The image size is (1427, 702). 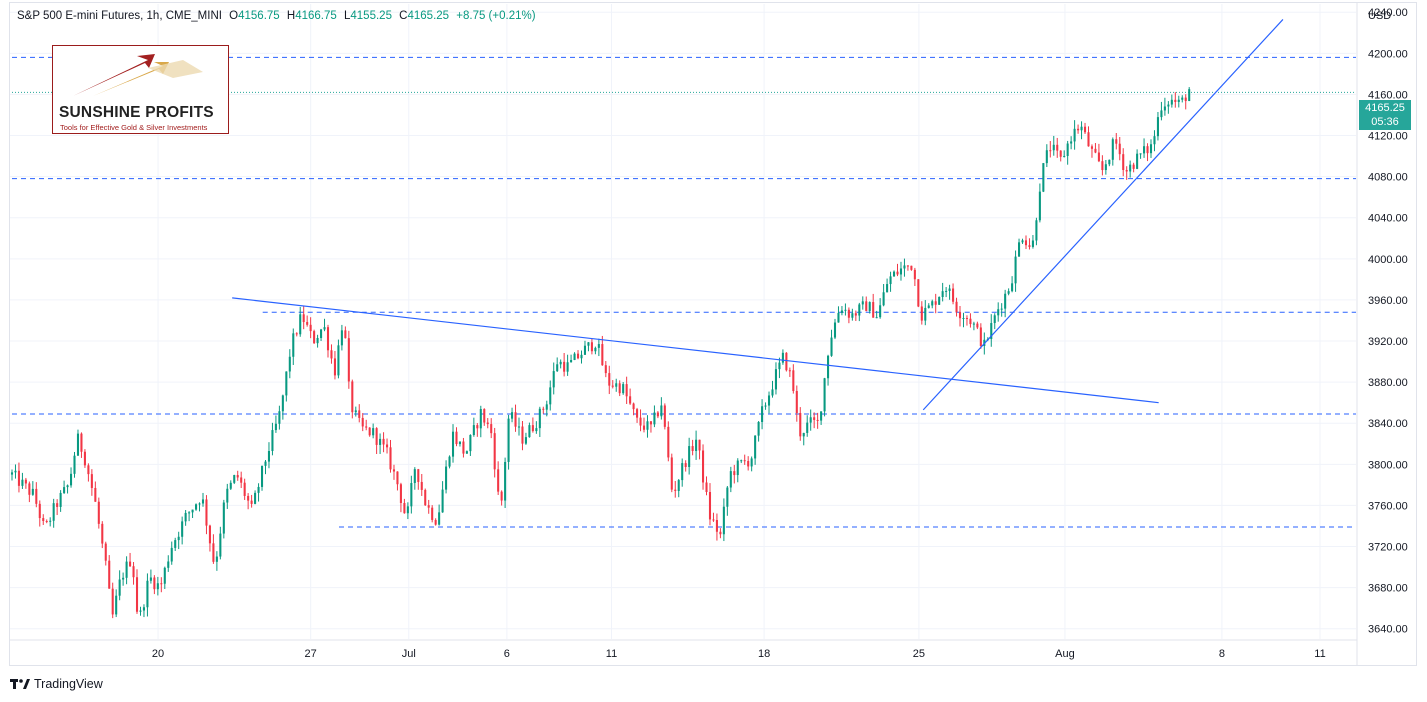 What do you see at coordinates (1388, 137) in the screenshot?
I see `price-tick-label: 4120.00` at bounding box center [1388, 137].